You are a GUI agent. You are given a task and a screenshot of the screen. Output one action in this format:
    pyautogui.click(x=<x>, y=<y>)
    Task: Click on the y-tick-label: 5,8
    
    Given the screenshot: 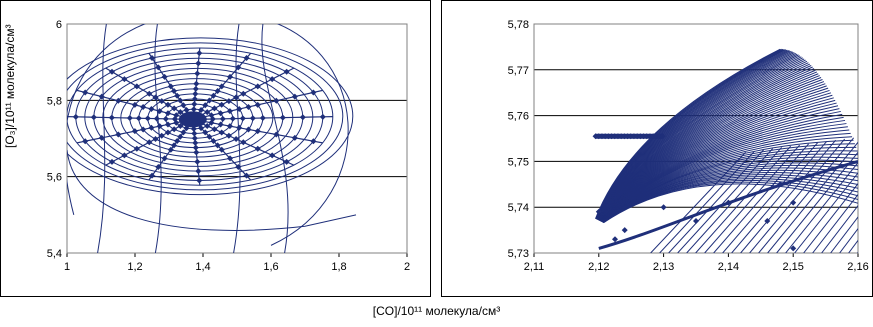 What is the action you would take?
    pyautogui.click(x=54, y=101)
    